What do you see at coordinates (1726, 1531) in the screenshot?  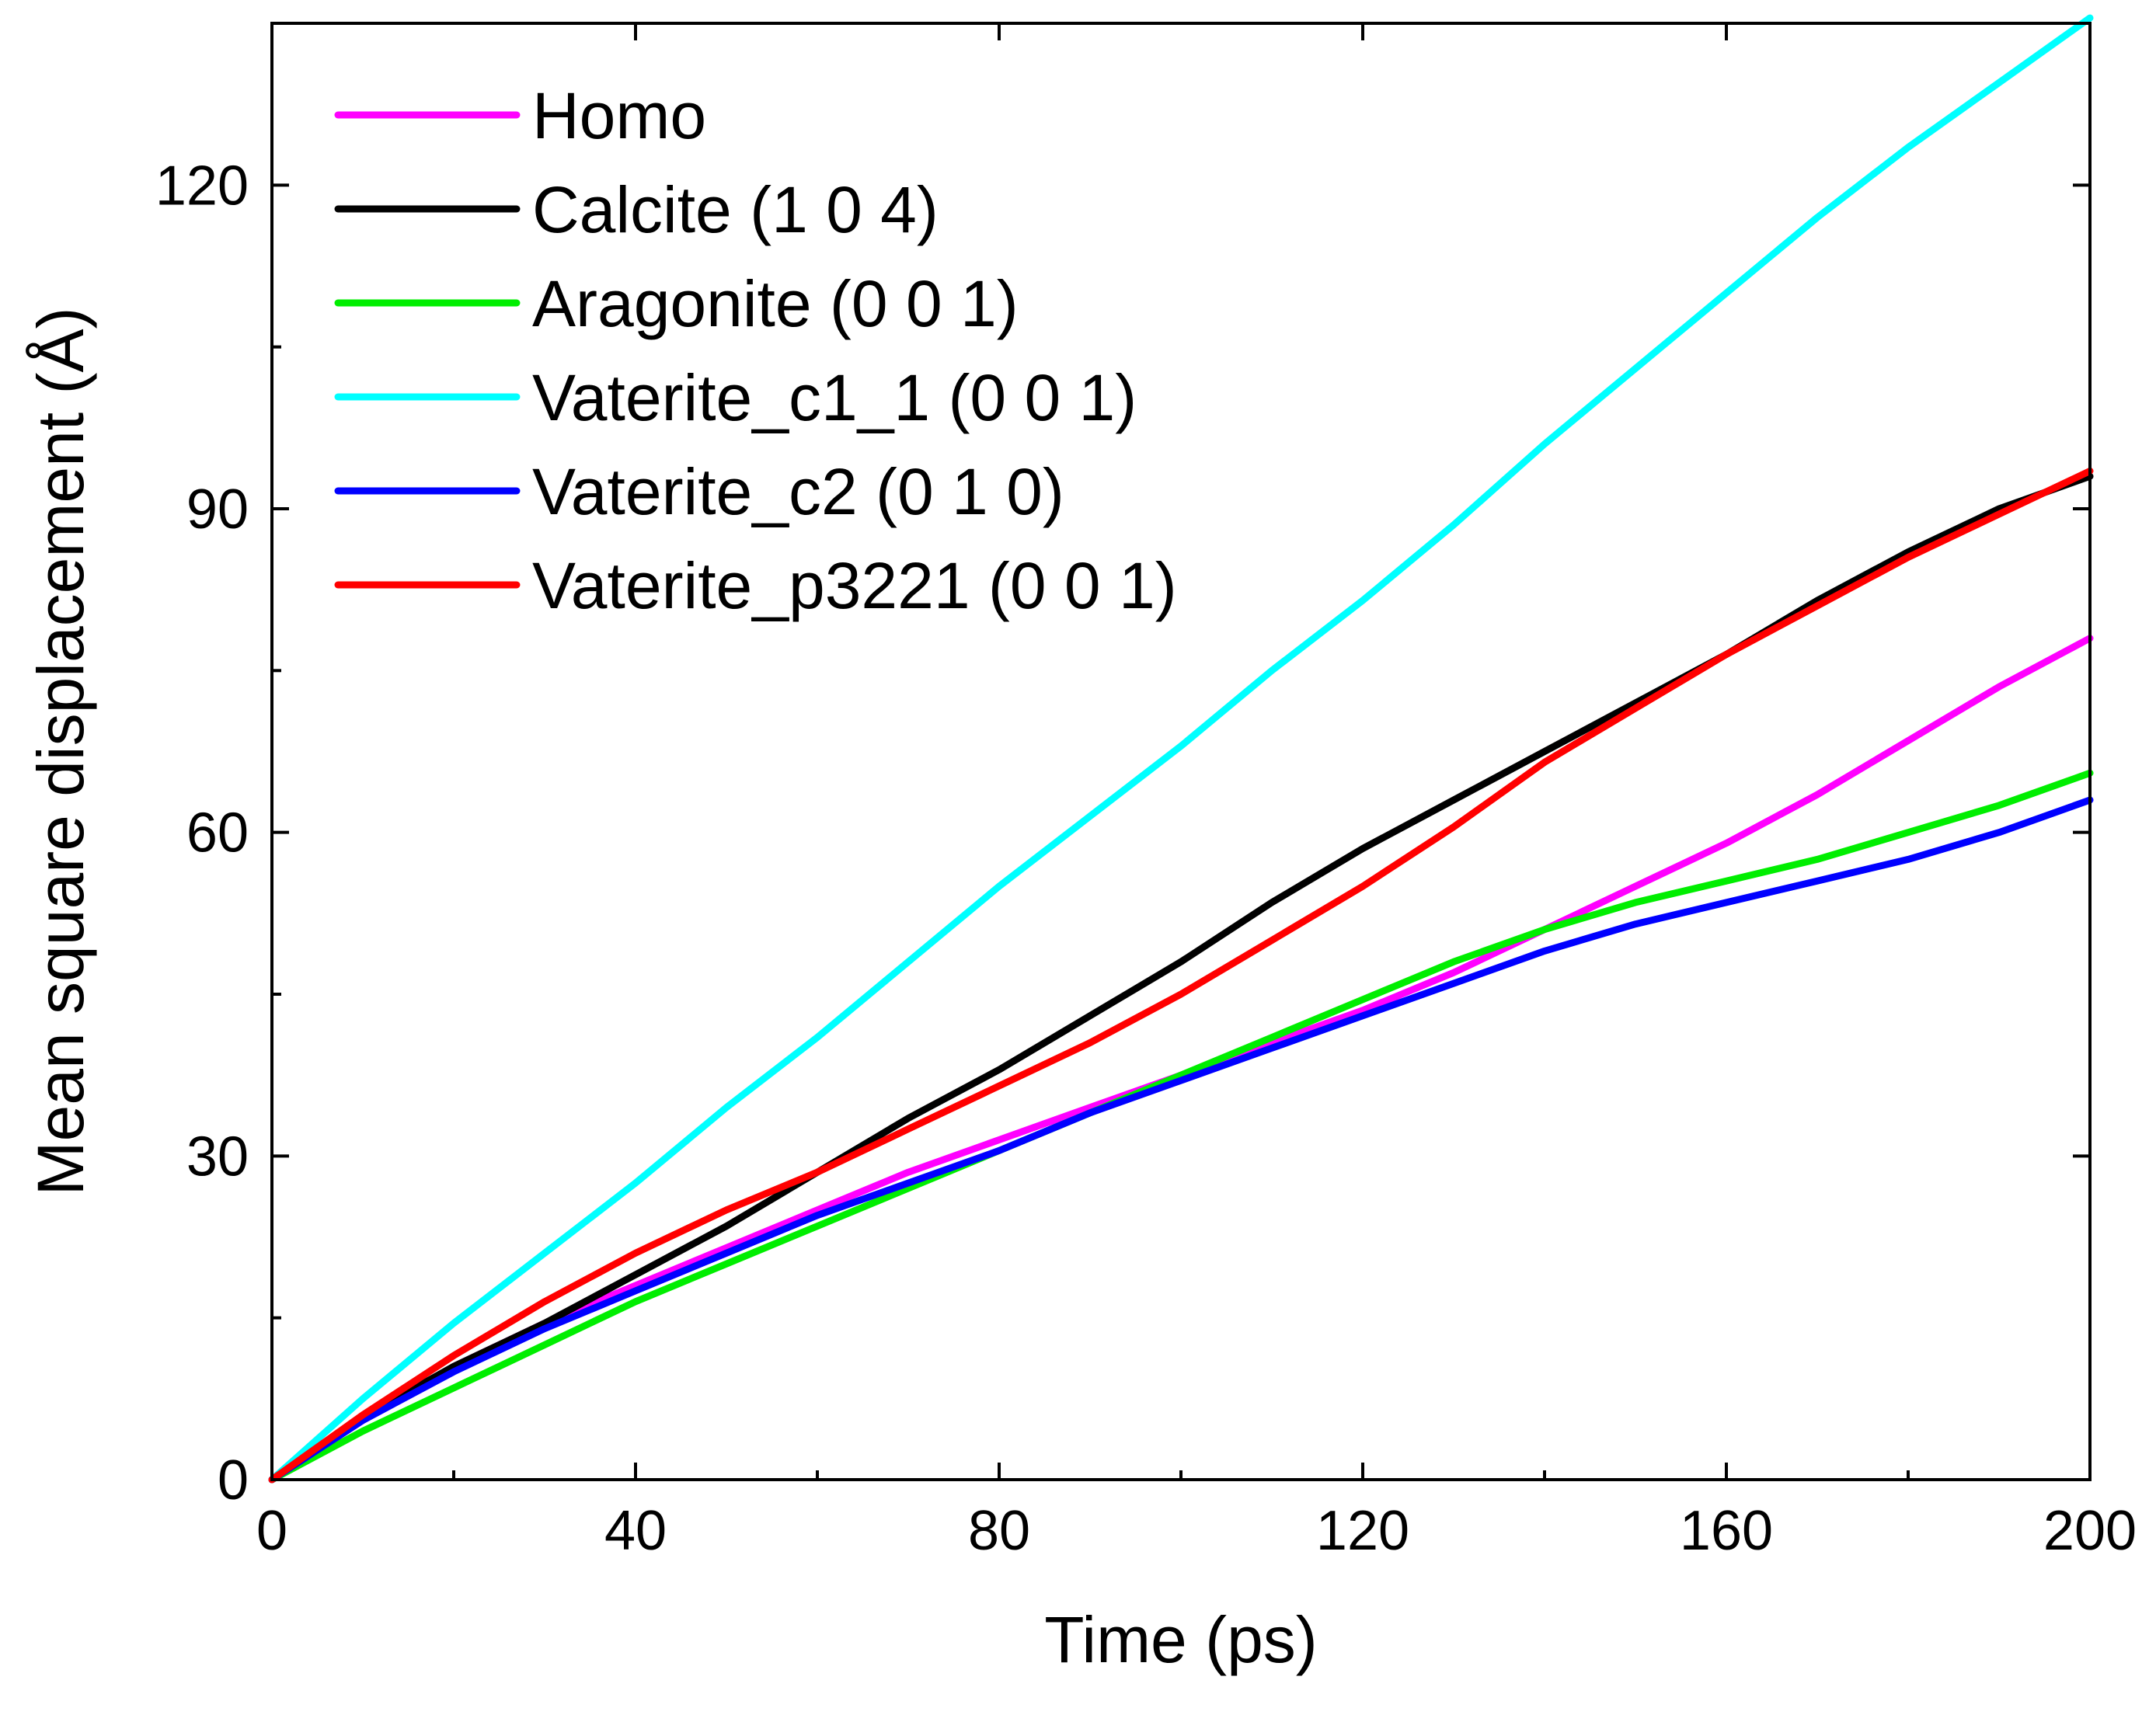 I see `x-tick-label: 160` at bounding box center [1726, 1531].